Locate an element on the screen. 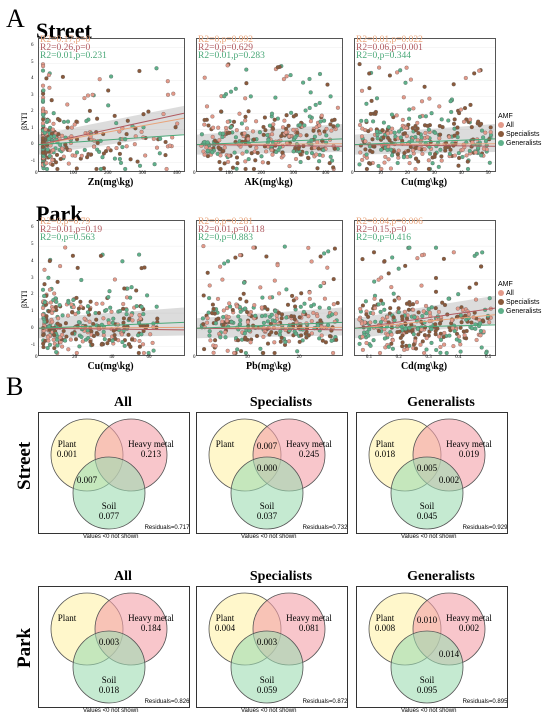 Image resolution: width=550 pixels, height=714 pixels. legend-generalists-label: Generalists is located at coordinates (524, 311).